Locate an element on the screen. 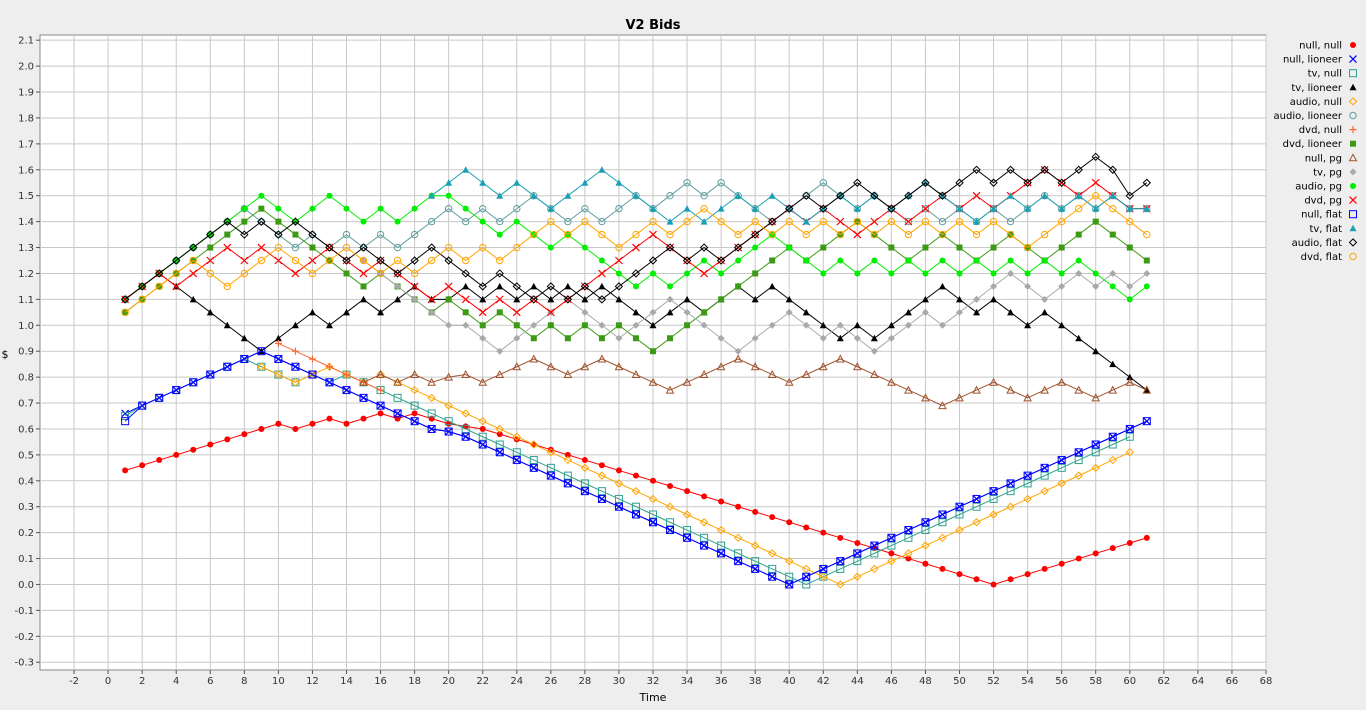  x-tick-label: 8 is located at coordinates (244, 681).